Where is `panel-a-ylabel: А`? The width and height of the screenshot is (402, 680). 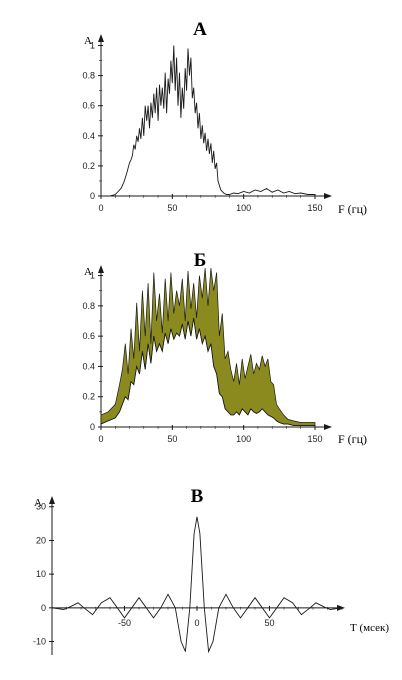 panel-a-ylabel: А is located at coordinates (88, 41).